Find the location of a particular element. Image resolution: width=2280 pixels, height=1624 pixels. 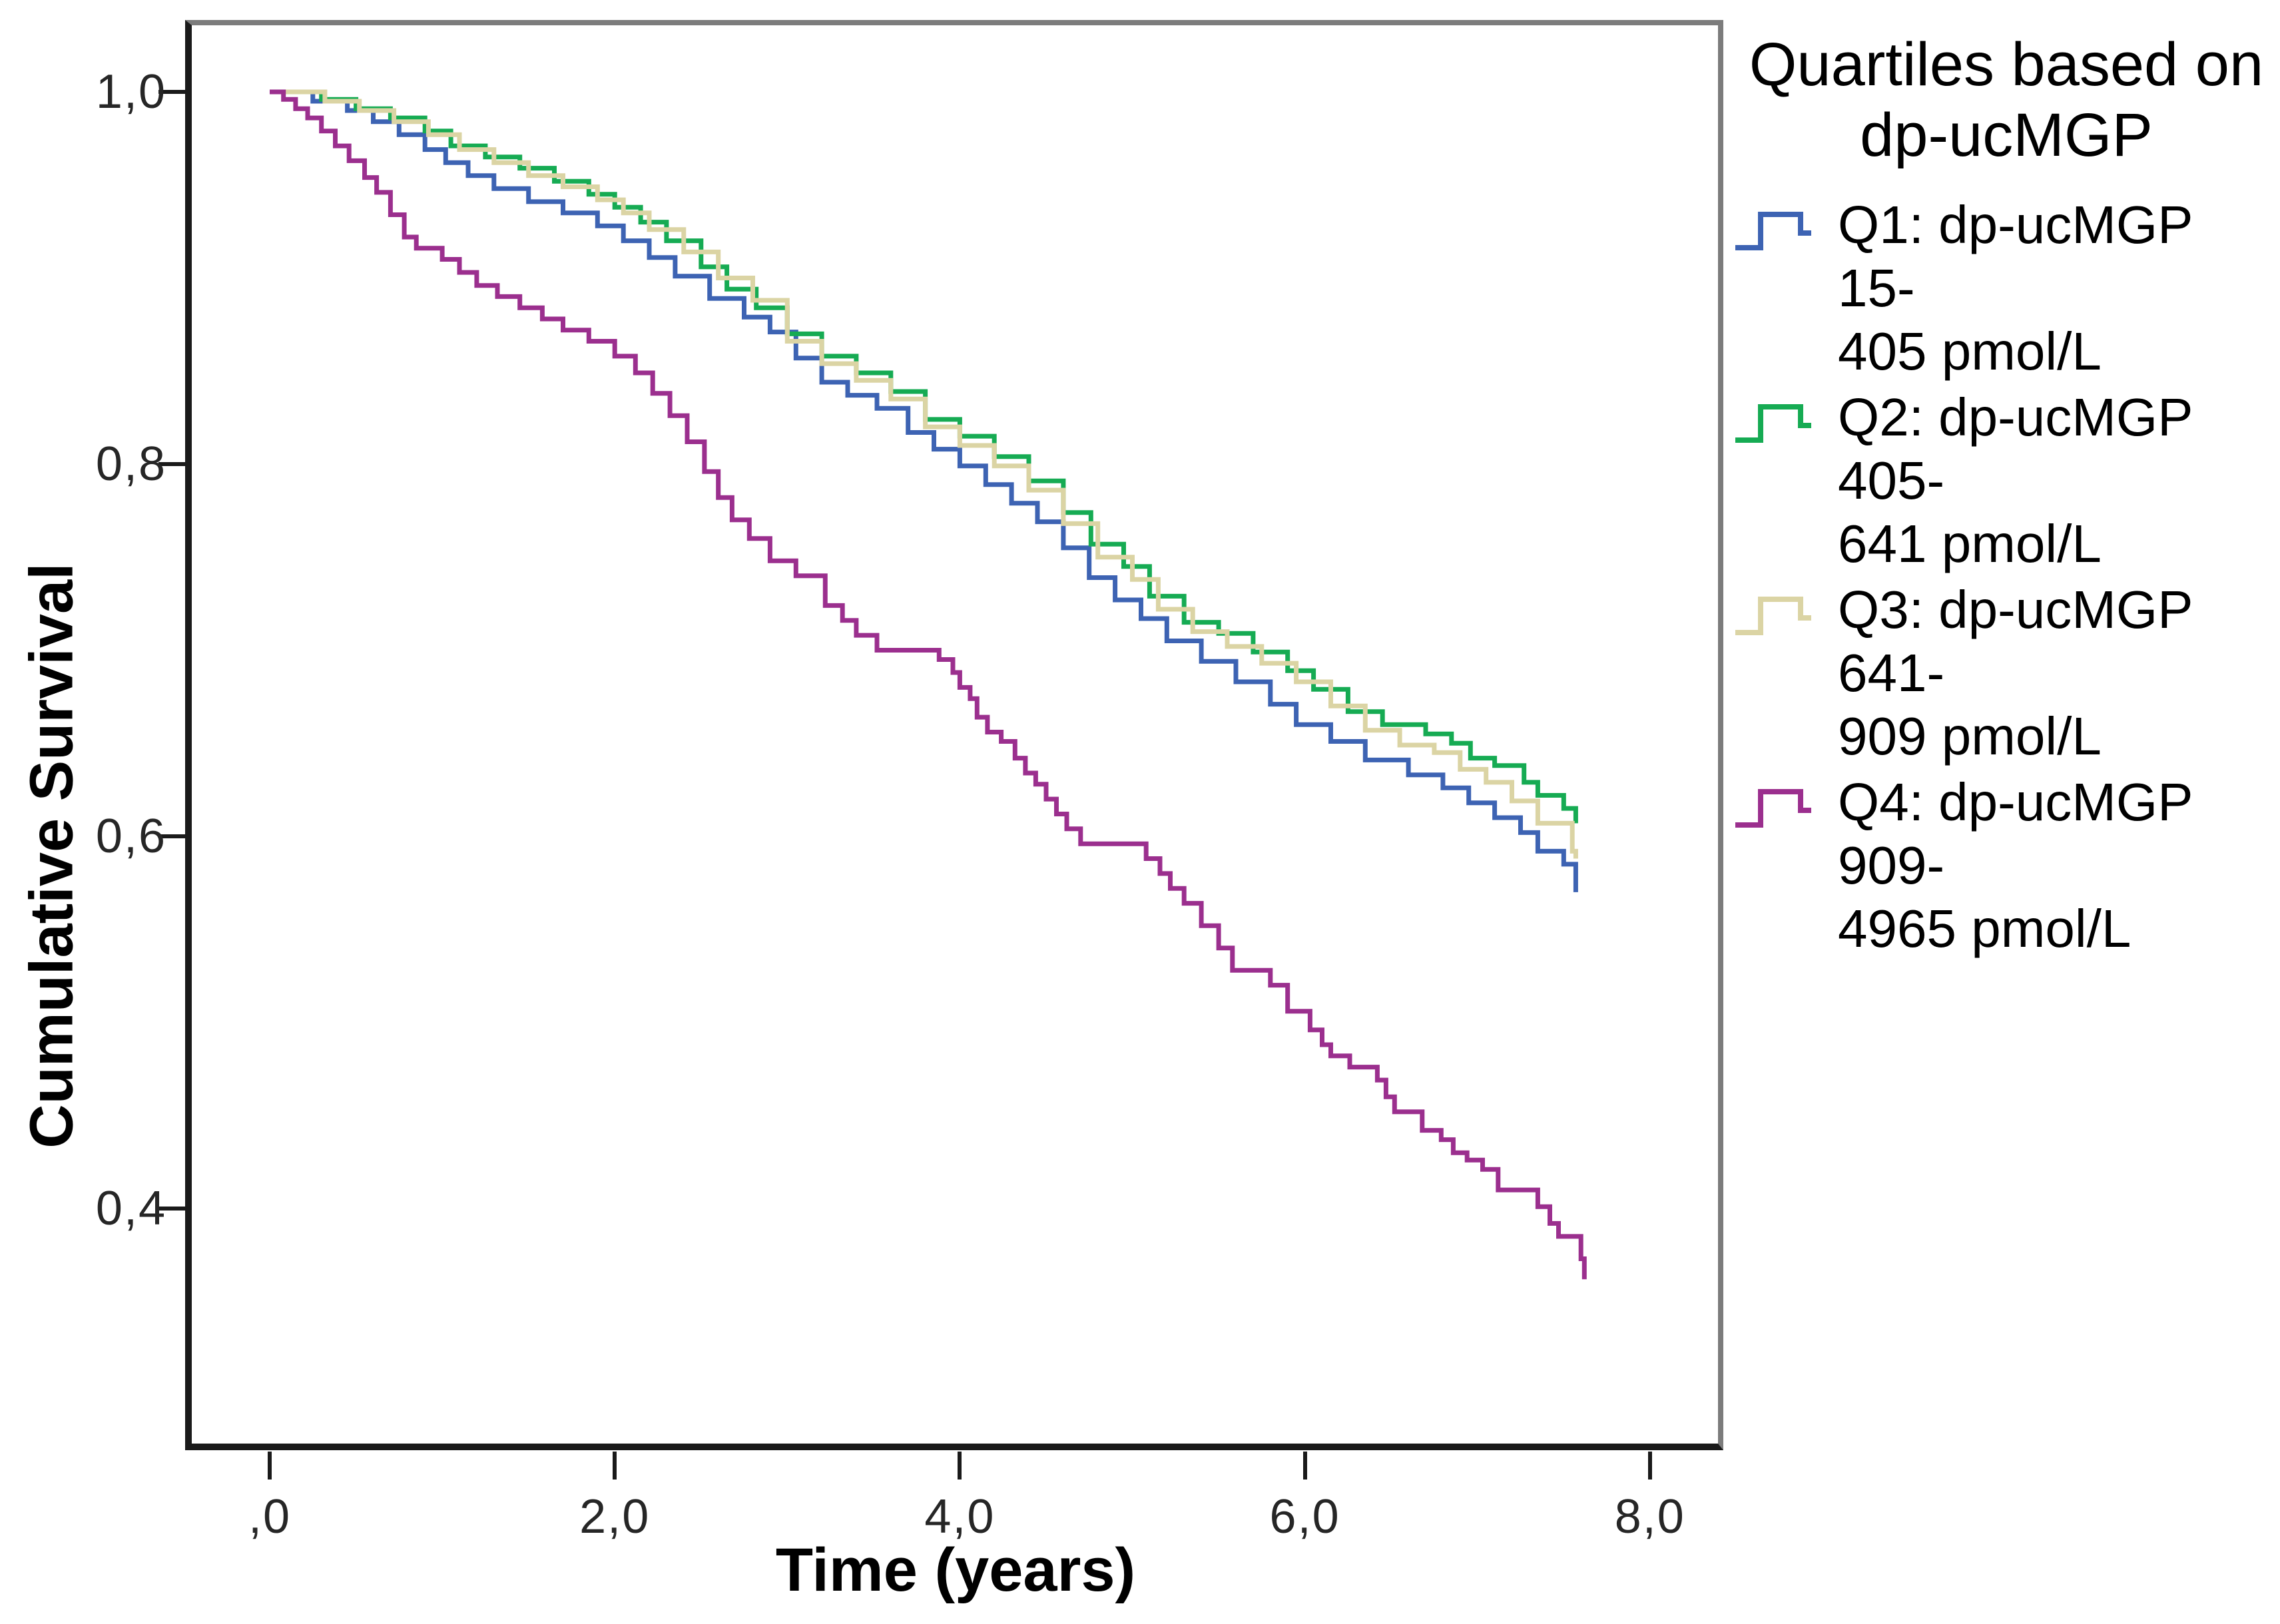

x-axis-title: Time (years) is located at coordinates (955, 1570).